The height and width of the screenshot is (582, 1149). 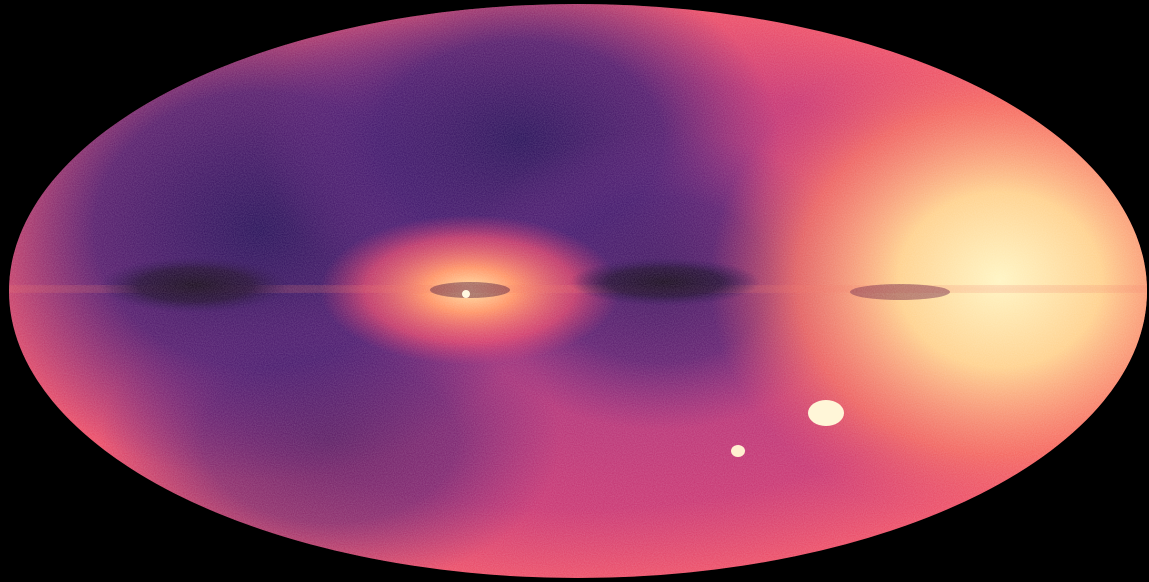 I want to click on bright-spot, so click(x=466, y=294).